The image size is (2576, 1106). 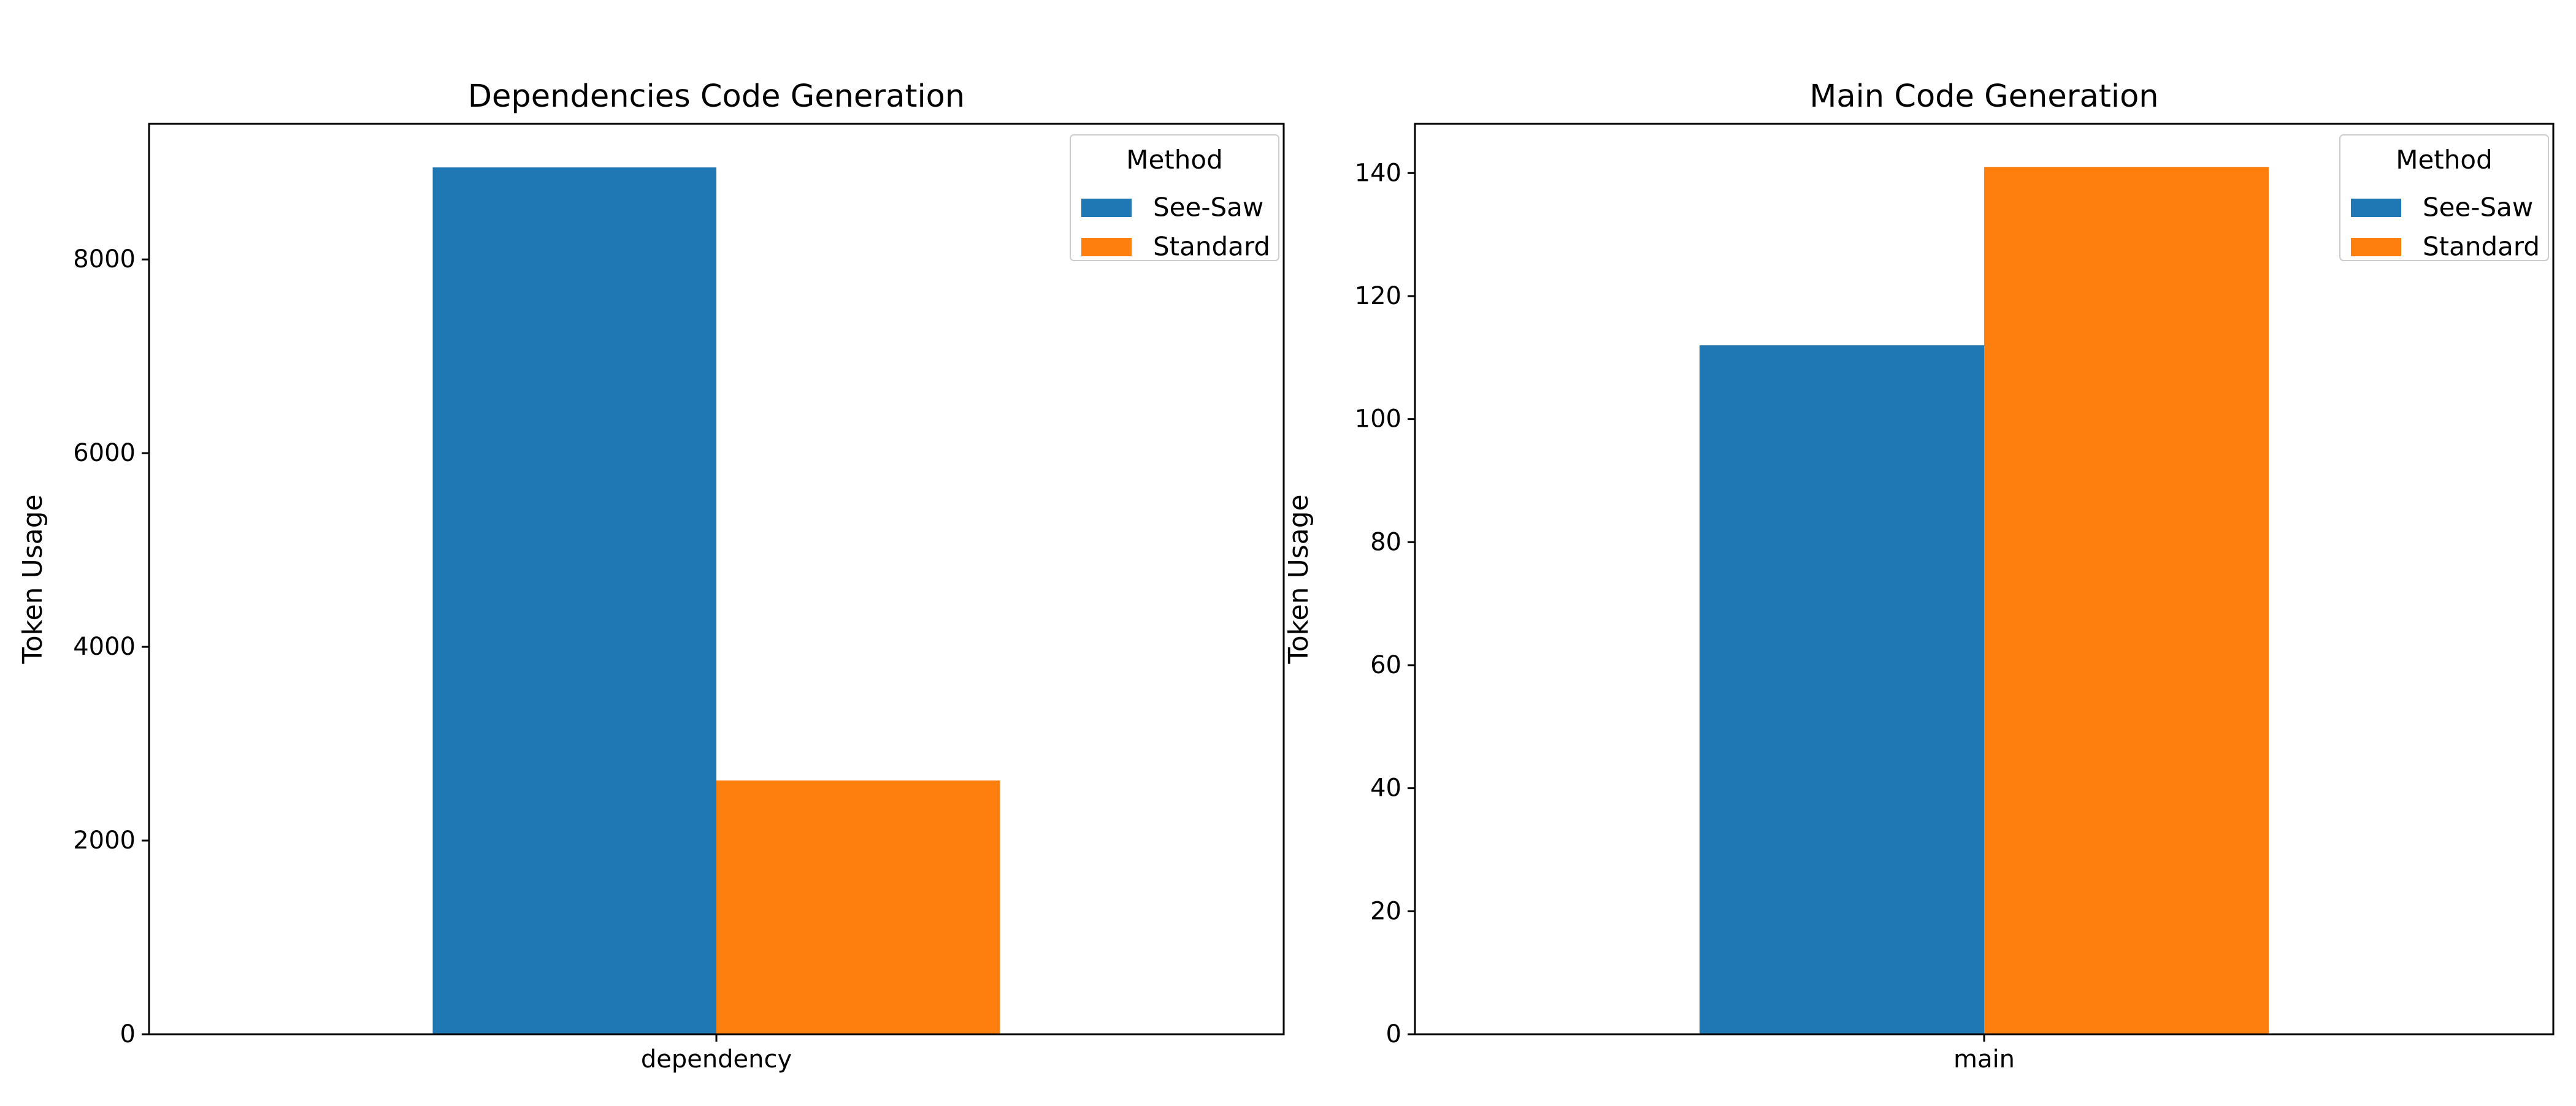 What do you see at coordinates (858, 907) in the screenshot?
I see `bar-standard-dependency` at bounding box center [858, 907].